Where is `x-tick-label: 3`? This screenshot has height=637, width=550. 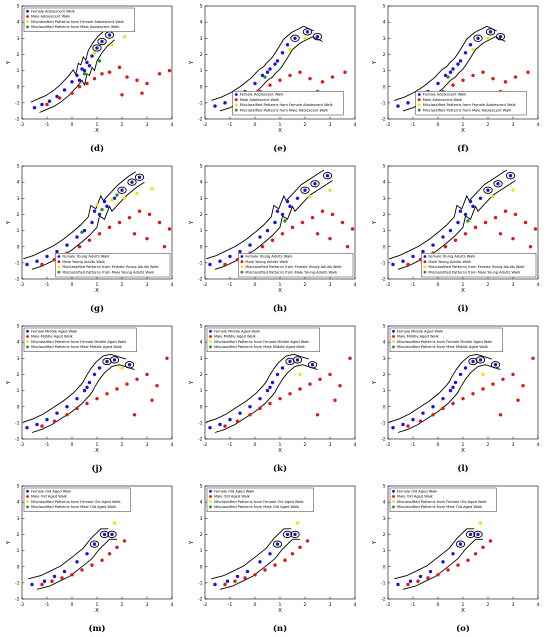 x-tick-label: 3 is located at coordinates (147, 285).